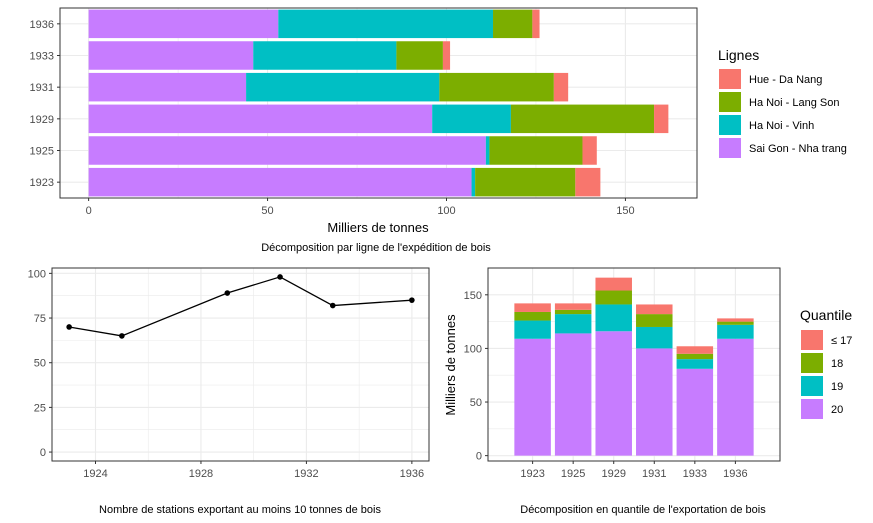  What do you see at coordinates (42, 120) in the screenshot?
I see `top-y-tick-label: 1929` at bounding box center [42, 120].